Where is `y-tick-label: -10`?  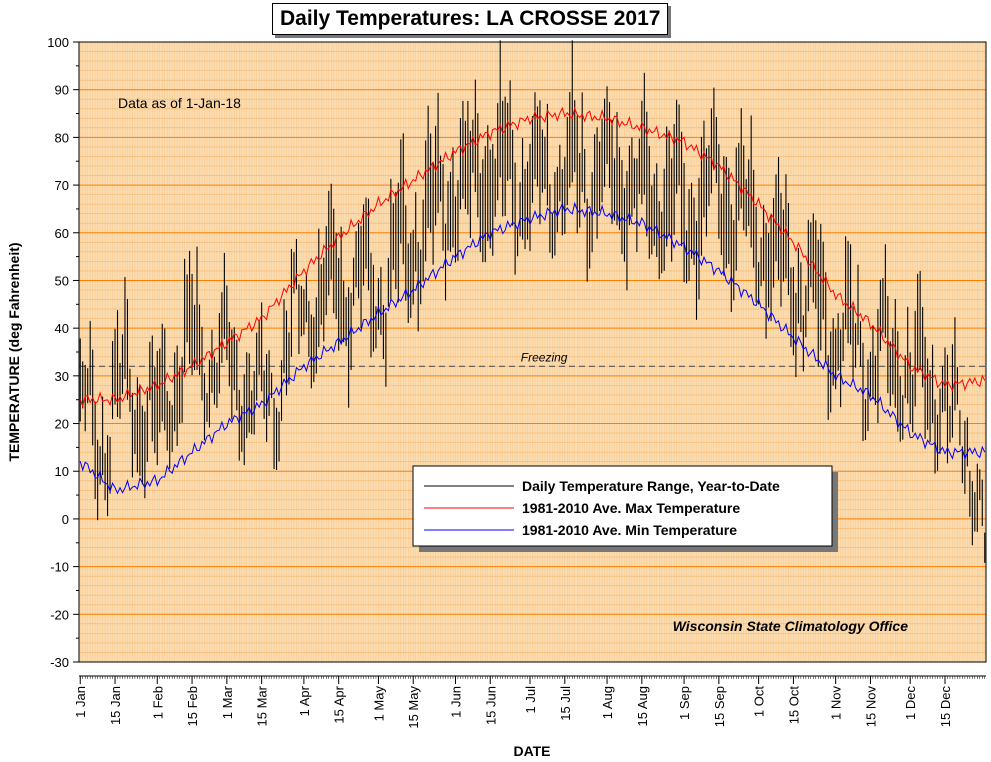 y-tick-label: -10 is located at coordinates (59, 567).